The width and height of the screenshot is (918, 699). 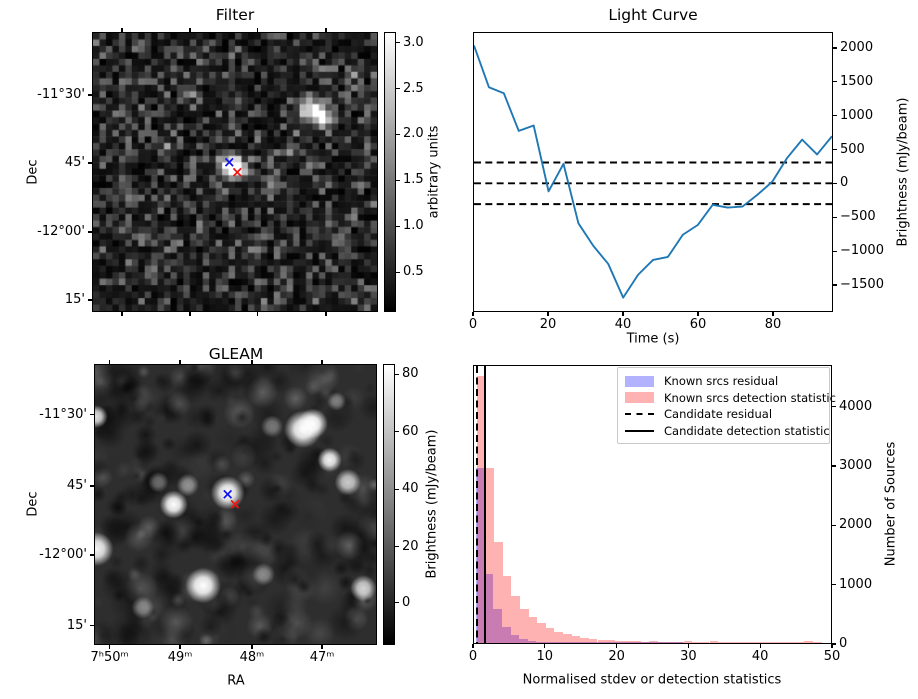 I want to click on legend-label: Candidate residual, so click(x=718, y=414).